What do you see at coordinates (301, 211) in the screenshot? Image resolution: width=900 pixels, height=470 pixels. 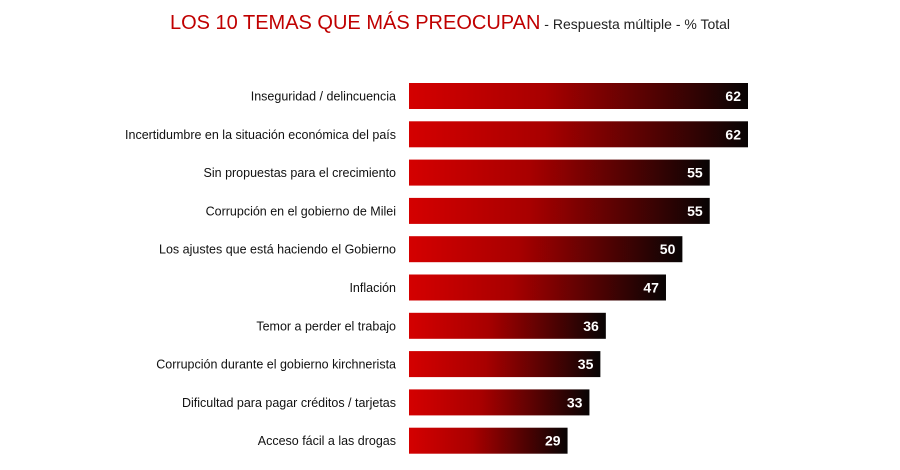 I see `category-label: Corrupción en el gobierno de Milei` at bounding box center [301, 211].